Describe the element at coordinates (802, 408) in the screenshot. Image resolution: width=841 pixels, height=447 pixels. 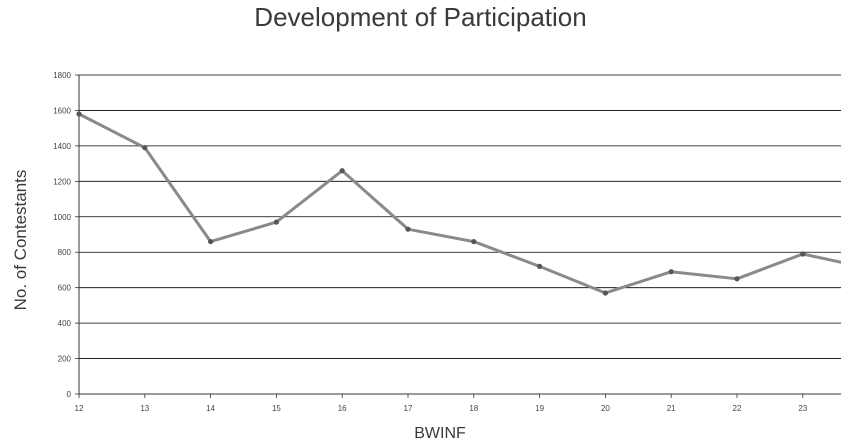
I see `x-tick-label: 23` at that location.